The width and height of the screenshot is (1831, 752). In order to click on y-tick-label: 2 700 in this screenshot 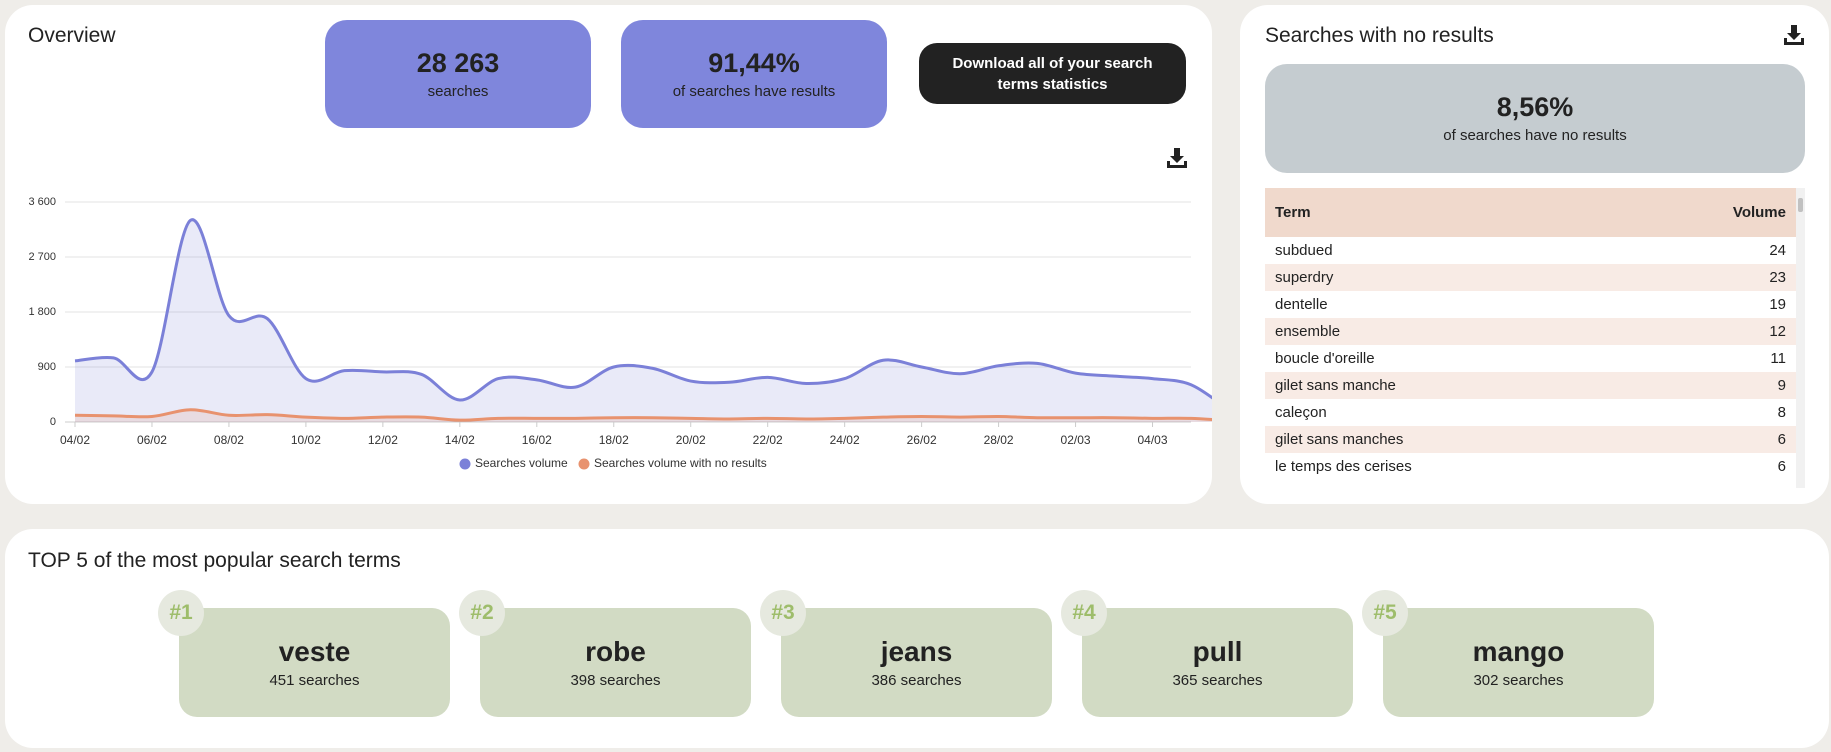, I will do `click(42, 257)`.